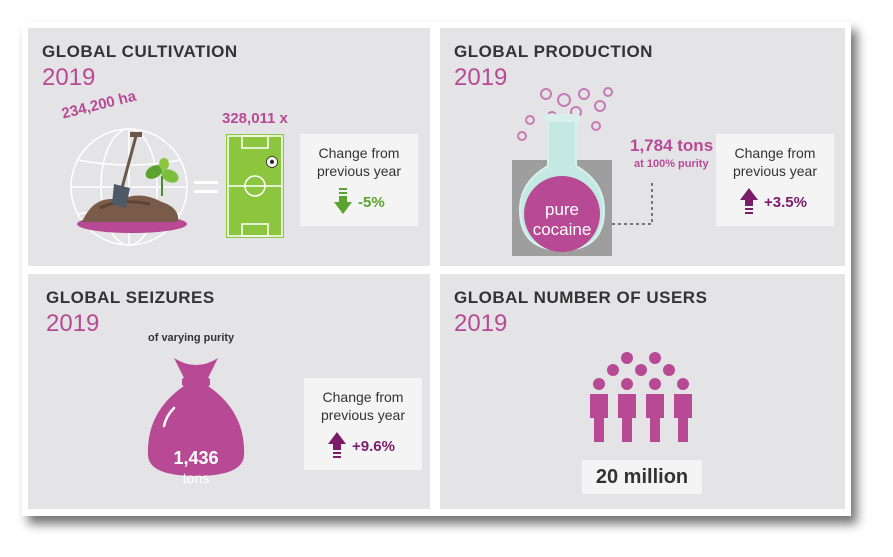  What do you see at coordinates (373, 446) in the screenshot?
I see `seizures-change-value: +9.6%` at bounding box center [373, 446].